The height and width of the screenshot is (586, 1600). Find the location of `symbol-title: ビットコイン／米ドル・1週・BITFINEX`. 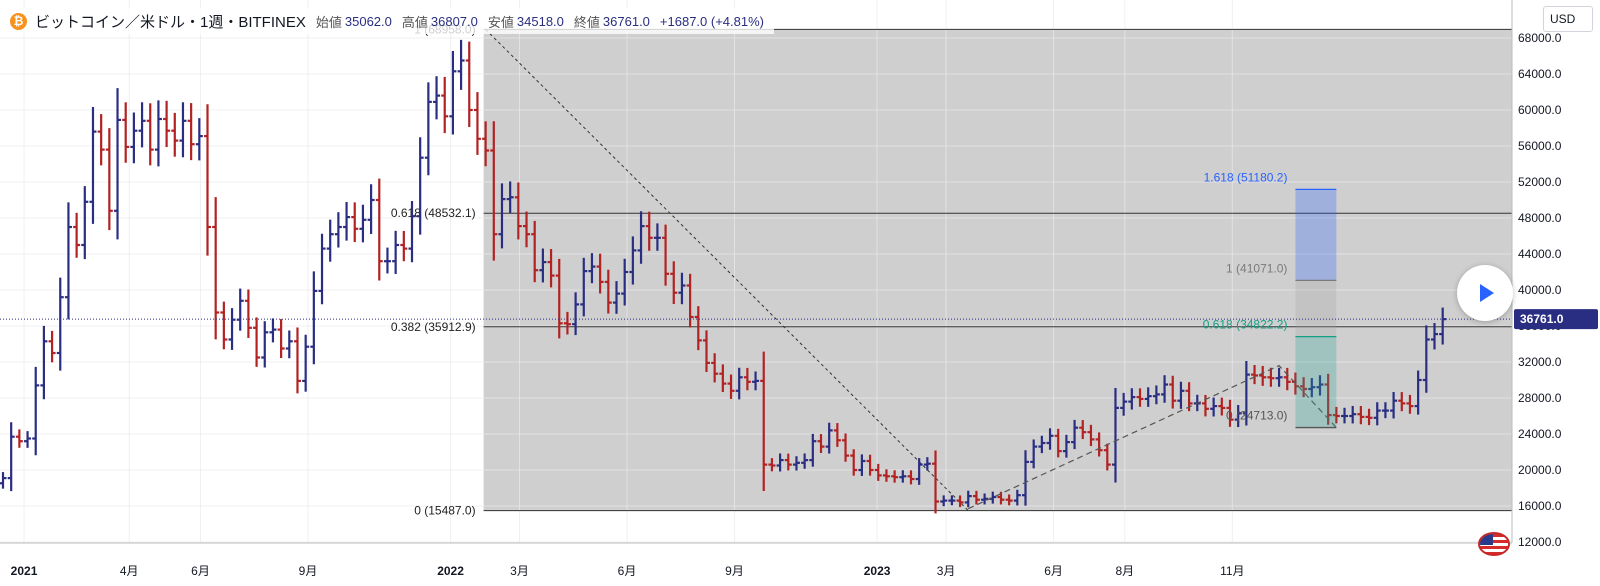

symbol-title: ビットコイン／米ドル・1週・BITFINEX is located at coordinates (170, 22).